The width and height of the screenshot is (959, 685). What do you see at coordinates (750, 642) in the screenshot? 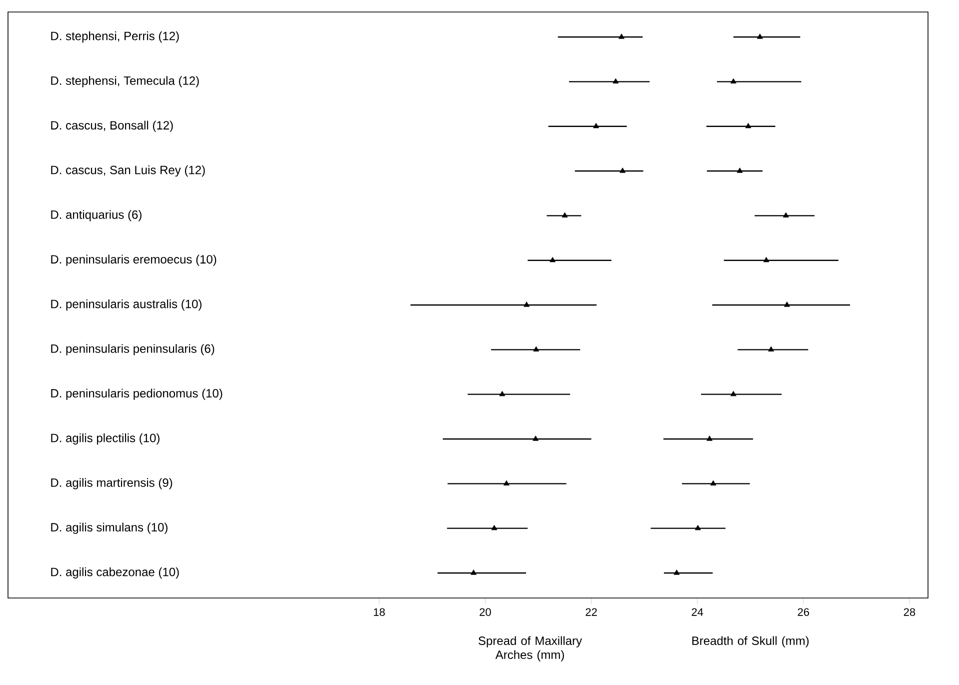
I see `text: Breadth of Skull (mm)` at bounding box center [750, 642].